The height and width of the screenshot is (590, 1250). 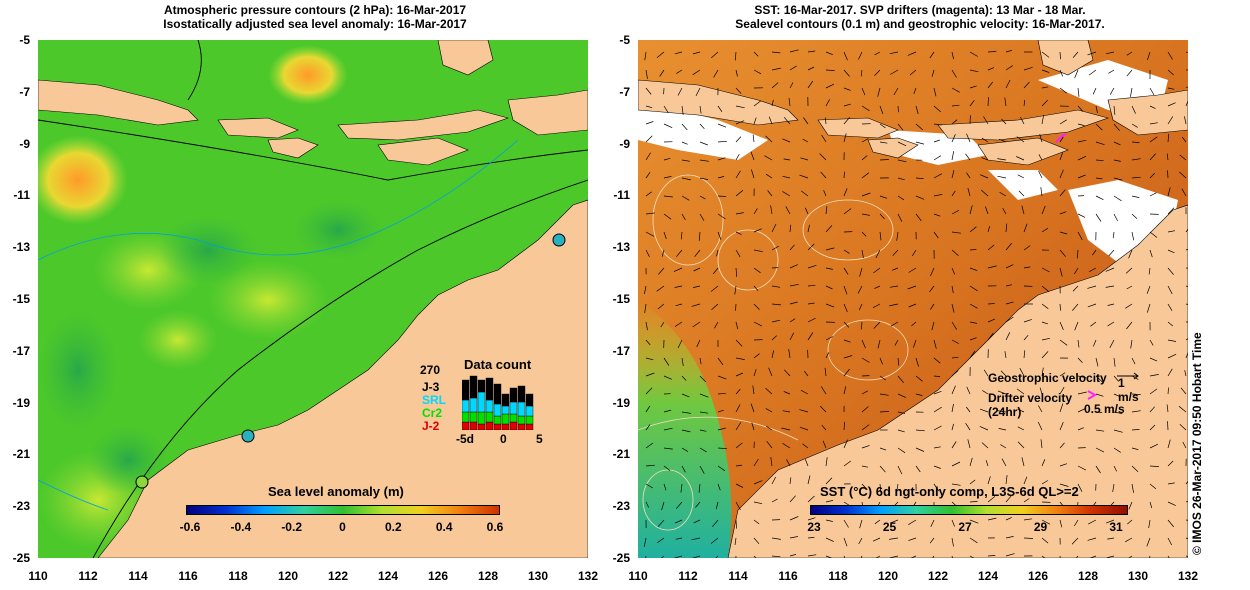 I want to click on mission-label: SRL, so click(x=434, y=400).